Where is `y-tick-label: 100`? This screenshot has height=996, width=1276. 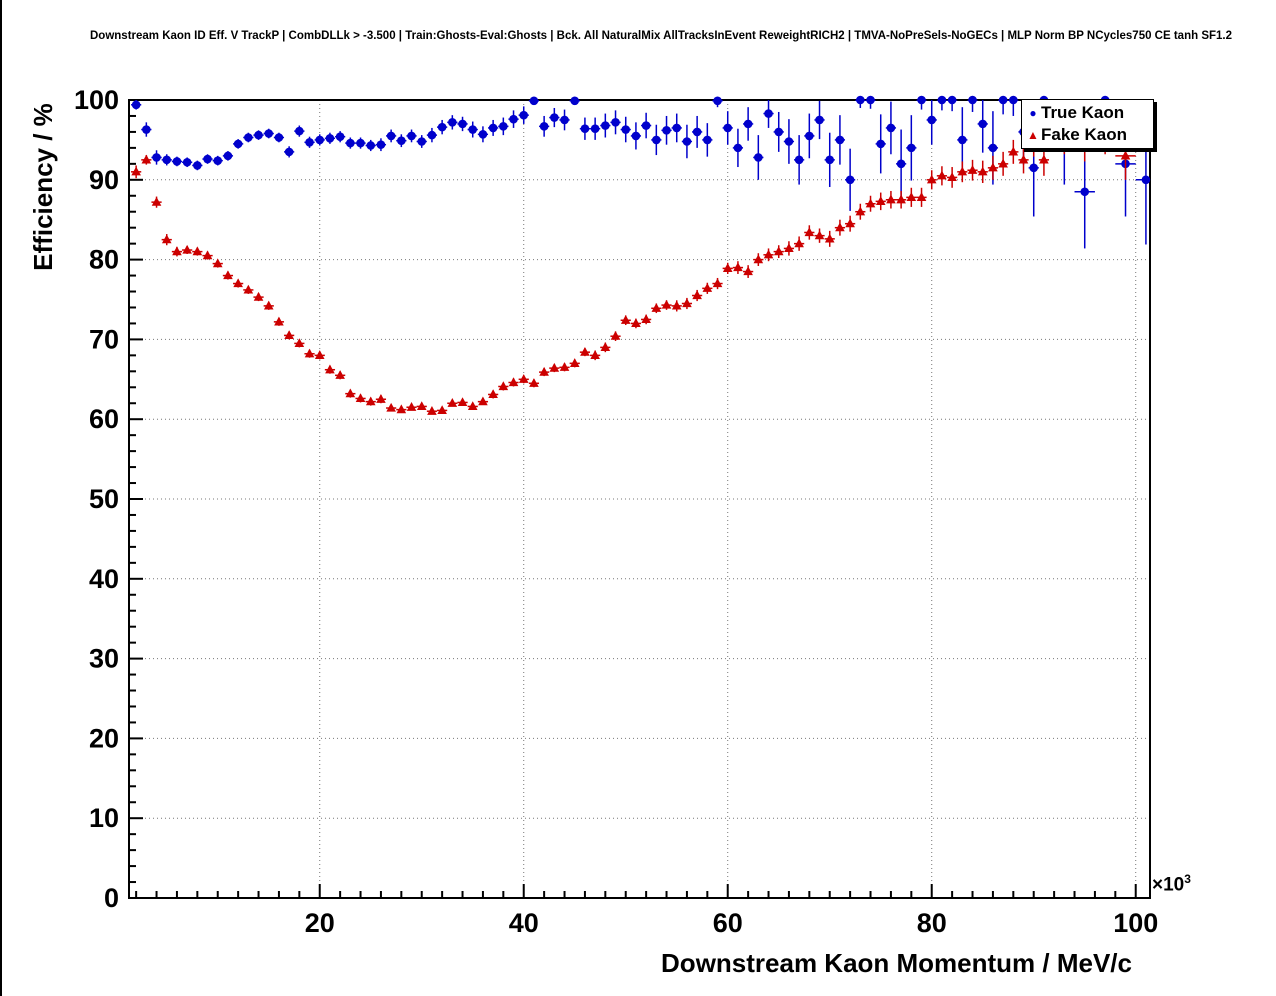 y-tick-label: 100 is located at coordinates (96, 100).